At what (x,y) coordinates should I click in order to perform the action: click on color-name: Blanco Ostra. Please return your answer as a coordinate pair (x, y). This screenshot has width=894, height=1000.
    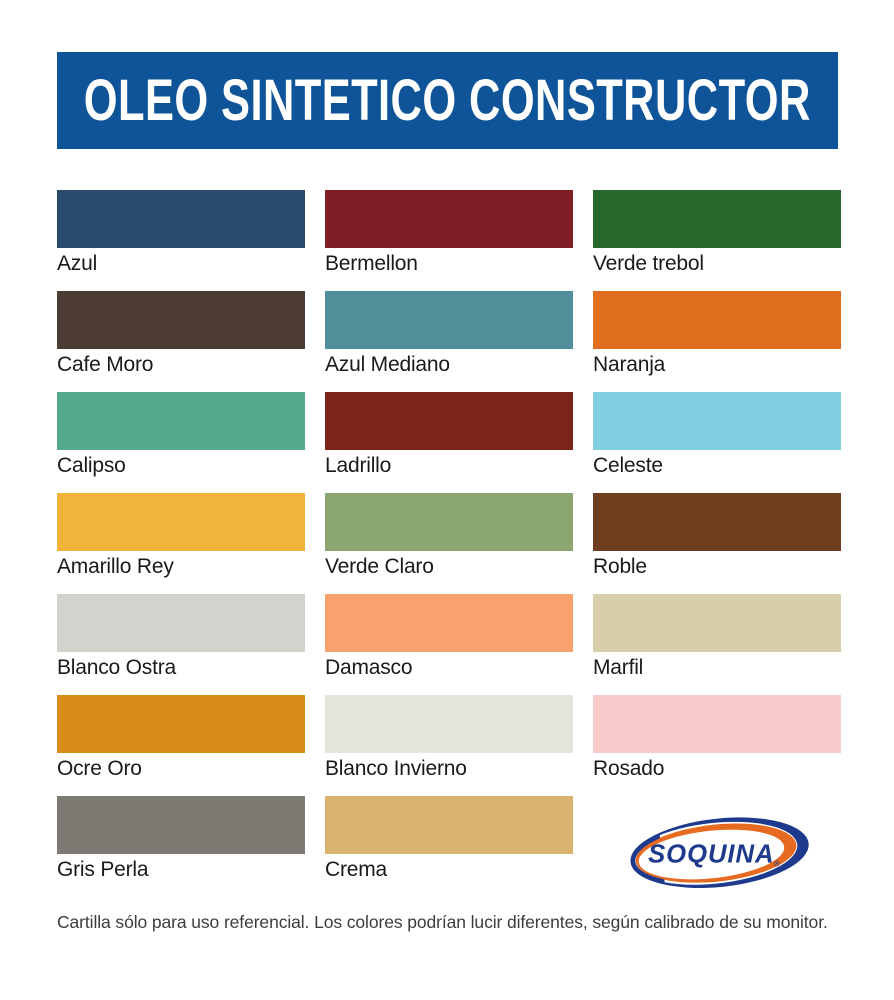
    Looking at the image, I should click on (116, 667).